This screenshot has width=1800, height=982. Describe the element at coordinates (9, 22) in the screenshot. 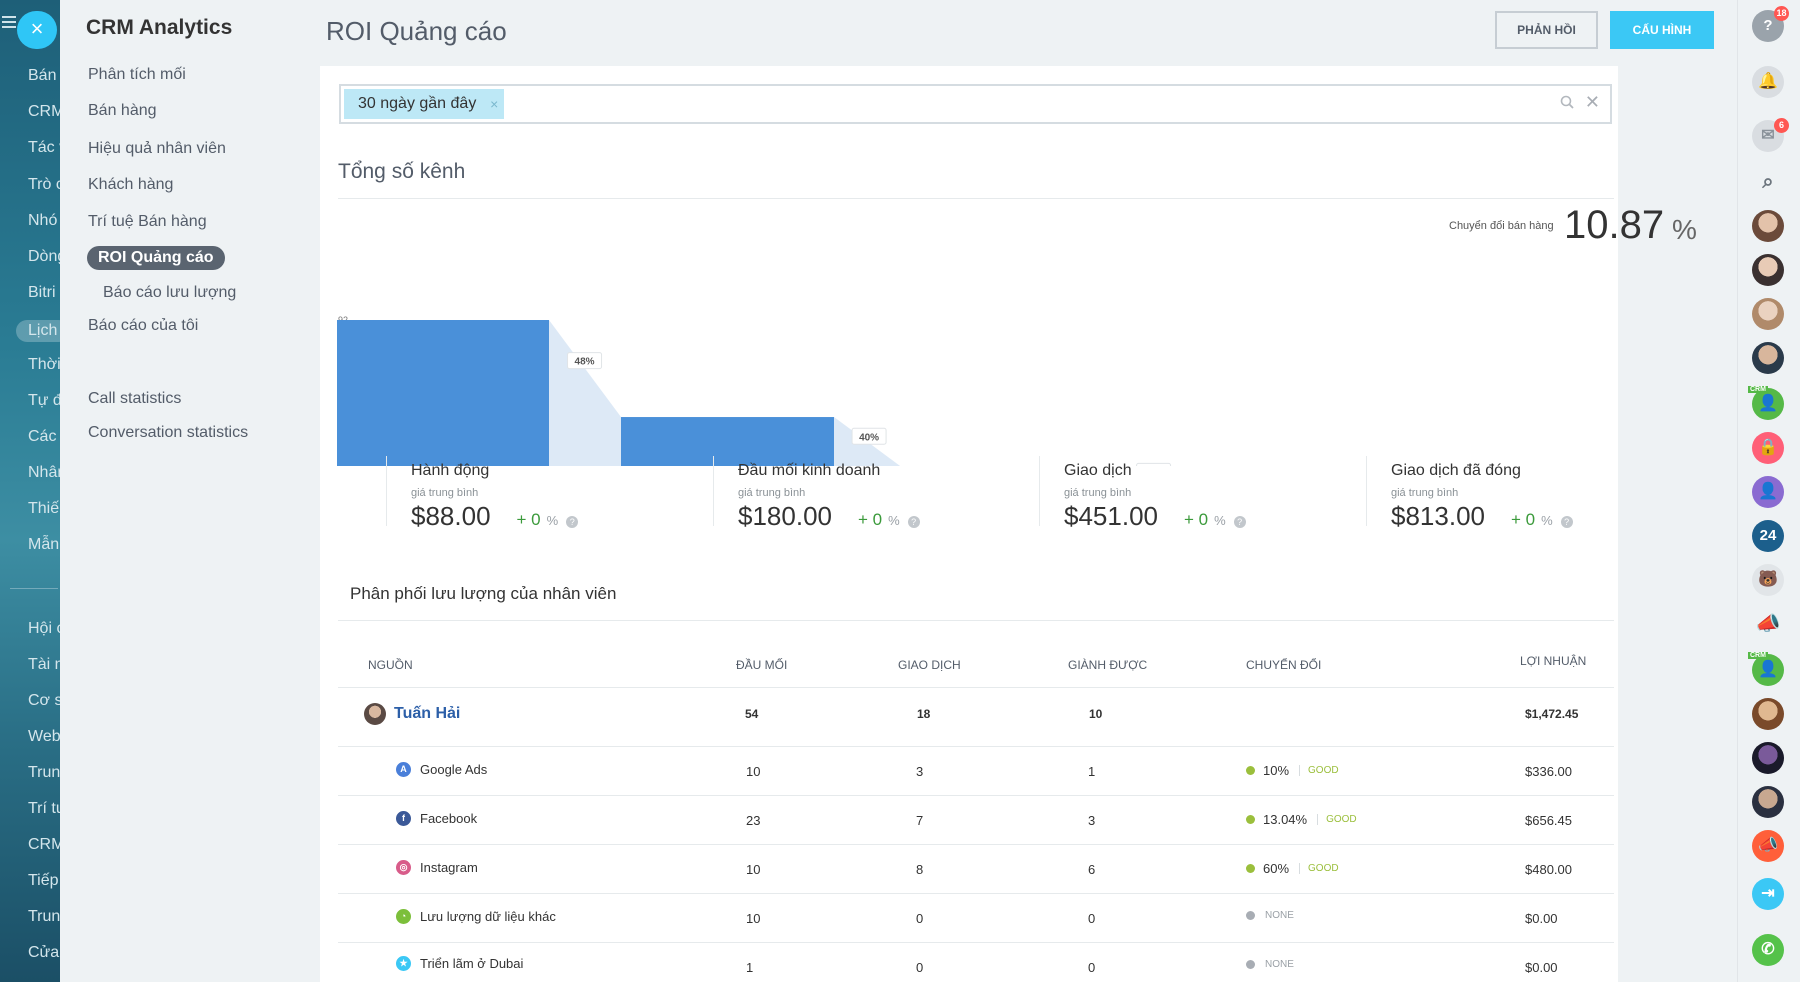

I see `menu-icon` at that location.